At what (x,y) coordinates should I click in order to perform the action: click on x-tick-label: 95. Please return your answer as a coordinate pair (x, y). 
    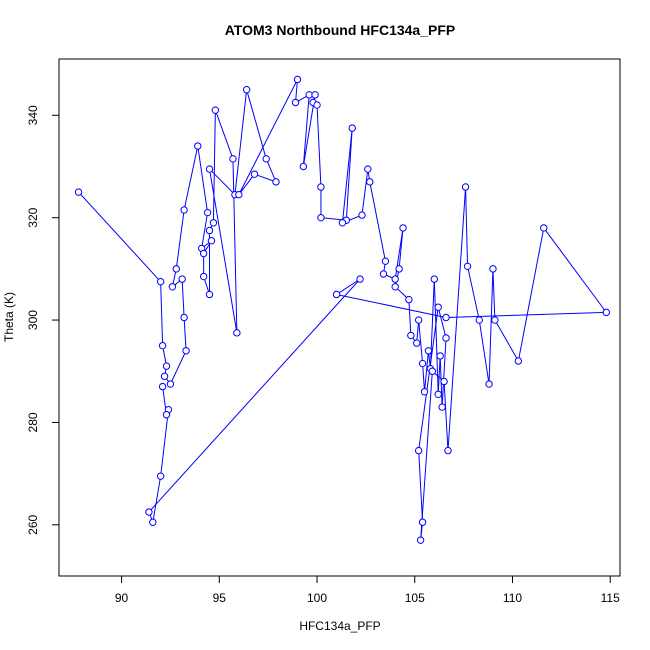
    Looking at the image, I should click on (220, 598).